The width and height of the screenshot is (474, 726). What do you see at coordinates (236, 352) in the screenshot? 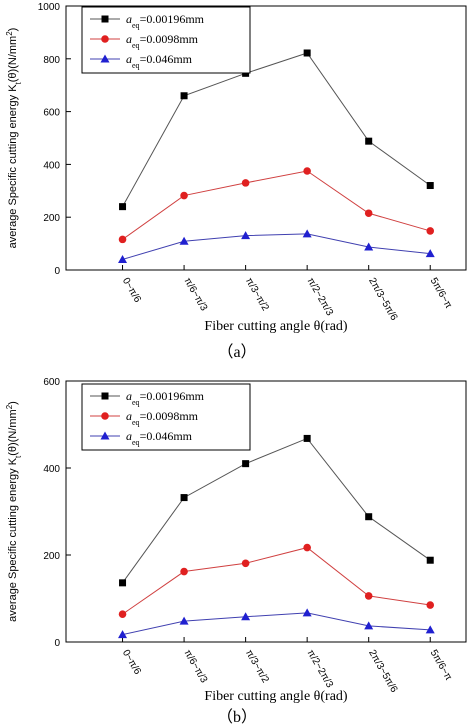
I see `panel-label: （a）` at bounding box center [236, 352].